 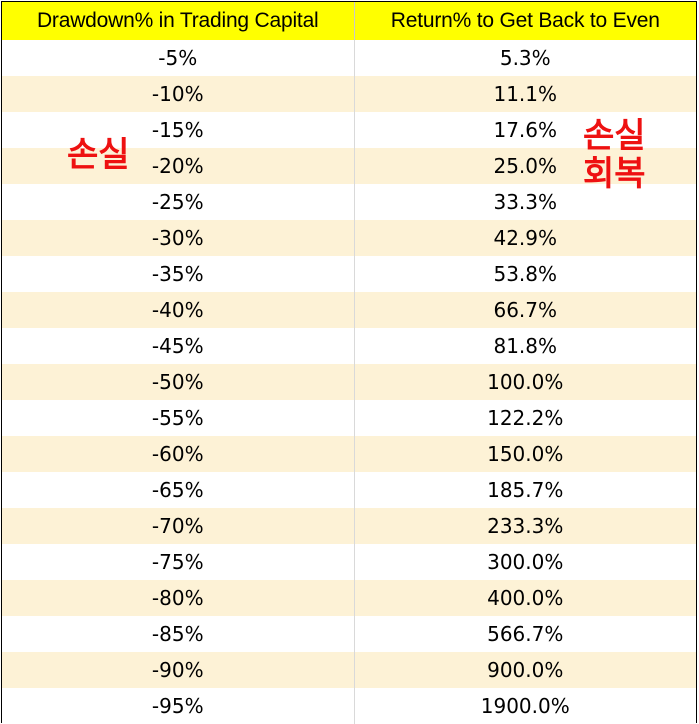 I want to click on table-row: -20% 25.0%, so click(x=349, y=166).